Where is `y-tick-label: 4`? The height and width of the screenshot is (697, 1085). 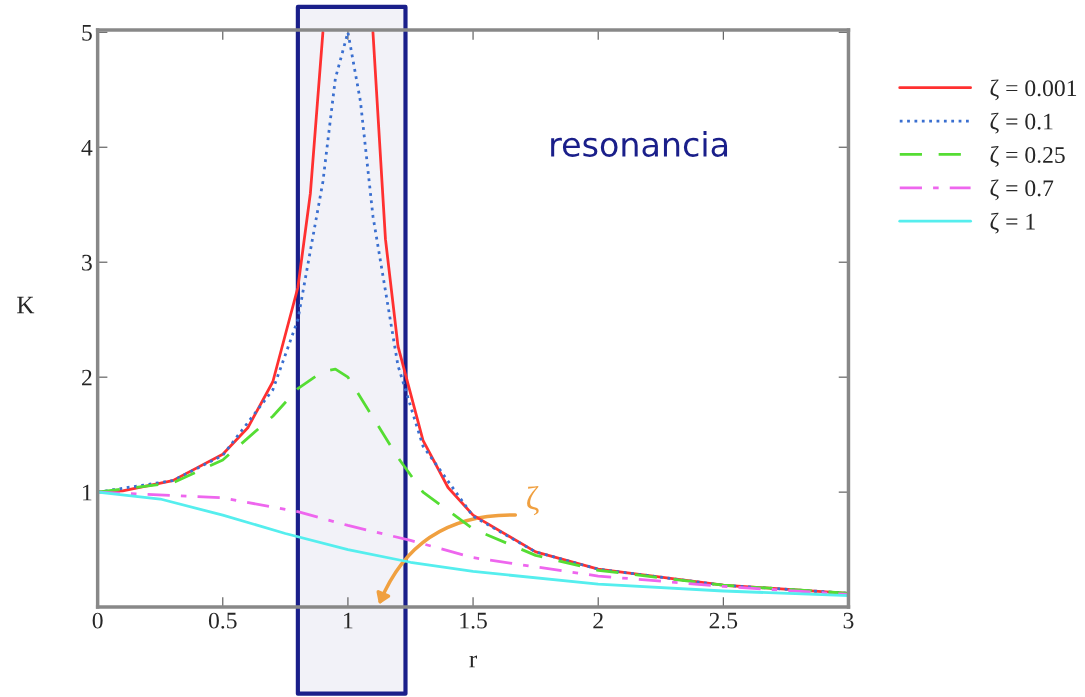
y-tick-label: 4 is located at coordinates (87, 147).